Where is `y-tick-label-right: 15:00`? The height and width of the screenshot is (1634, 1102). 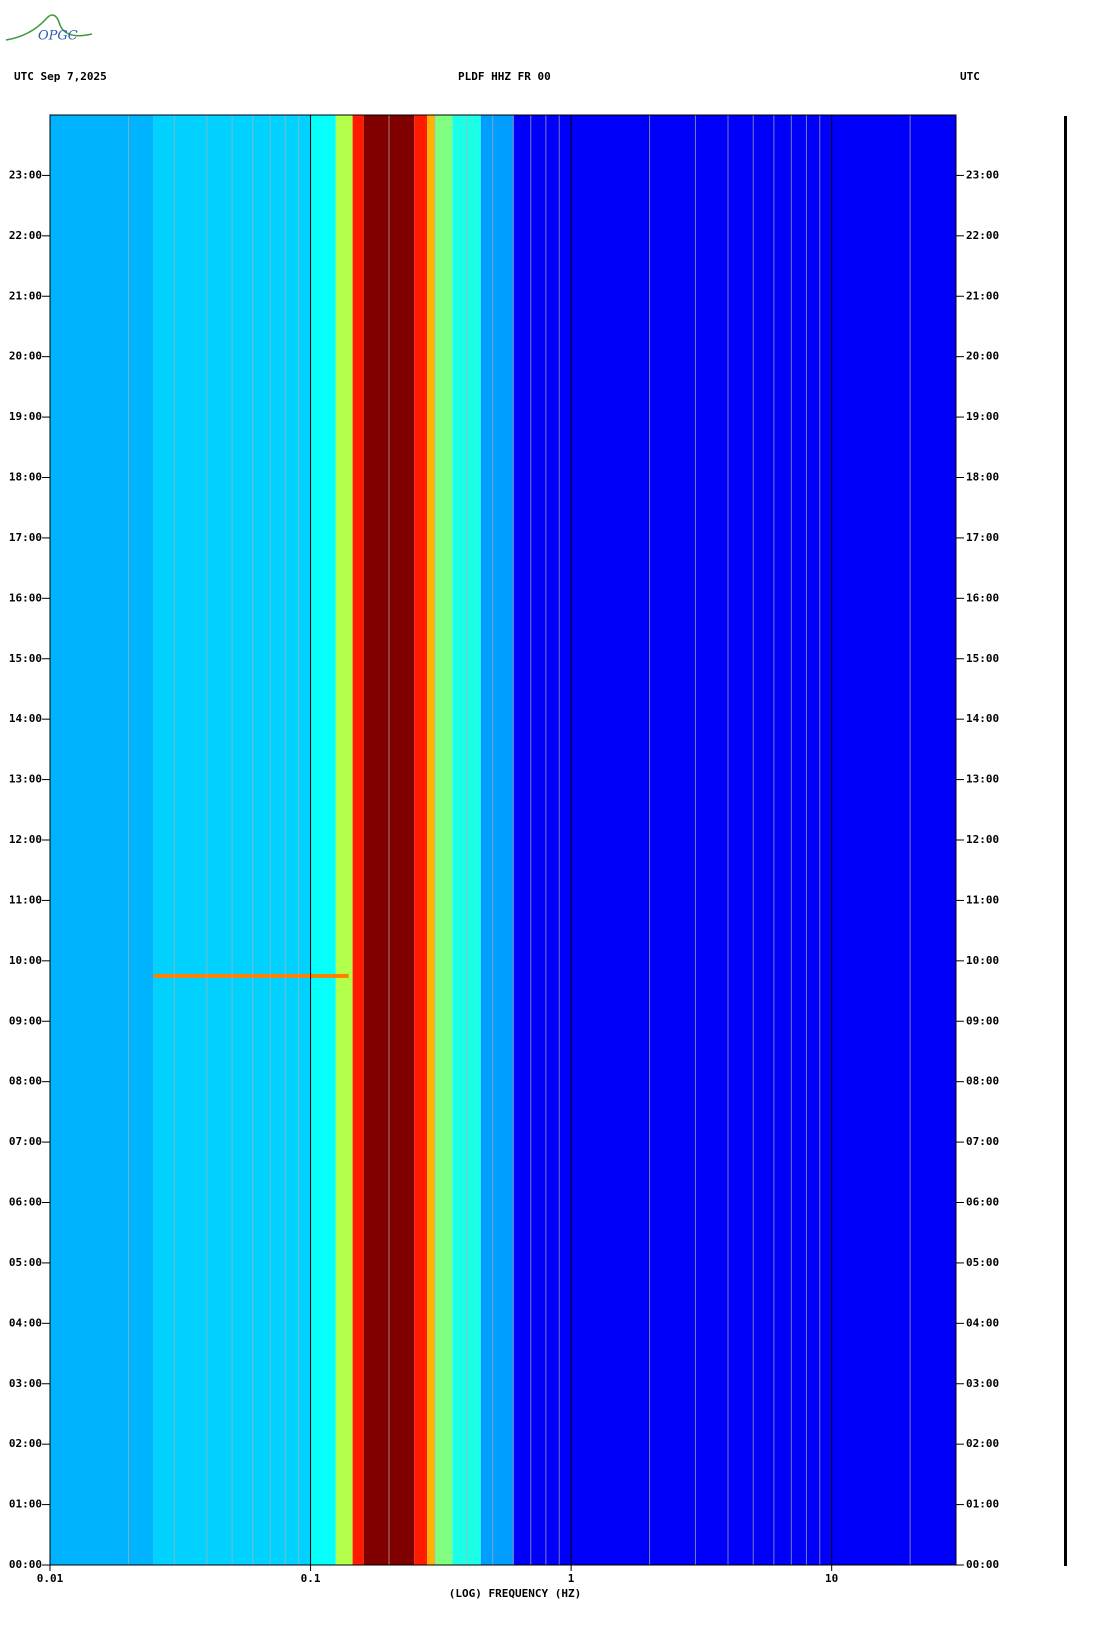 y-tick-label-right: 15:00 is located at coordinates (982, 658).